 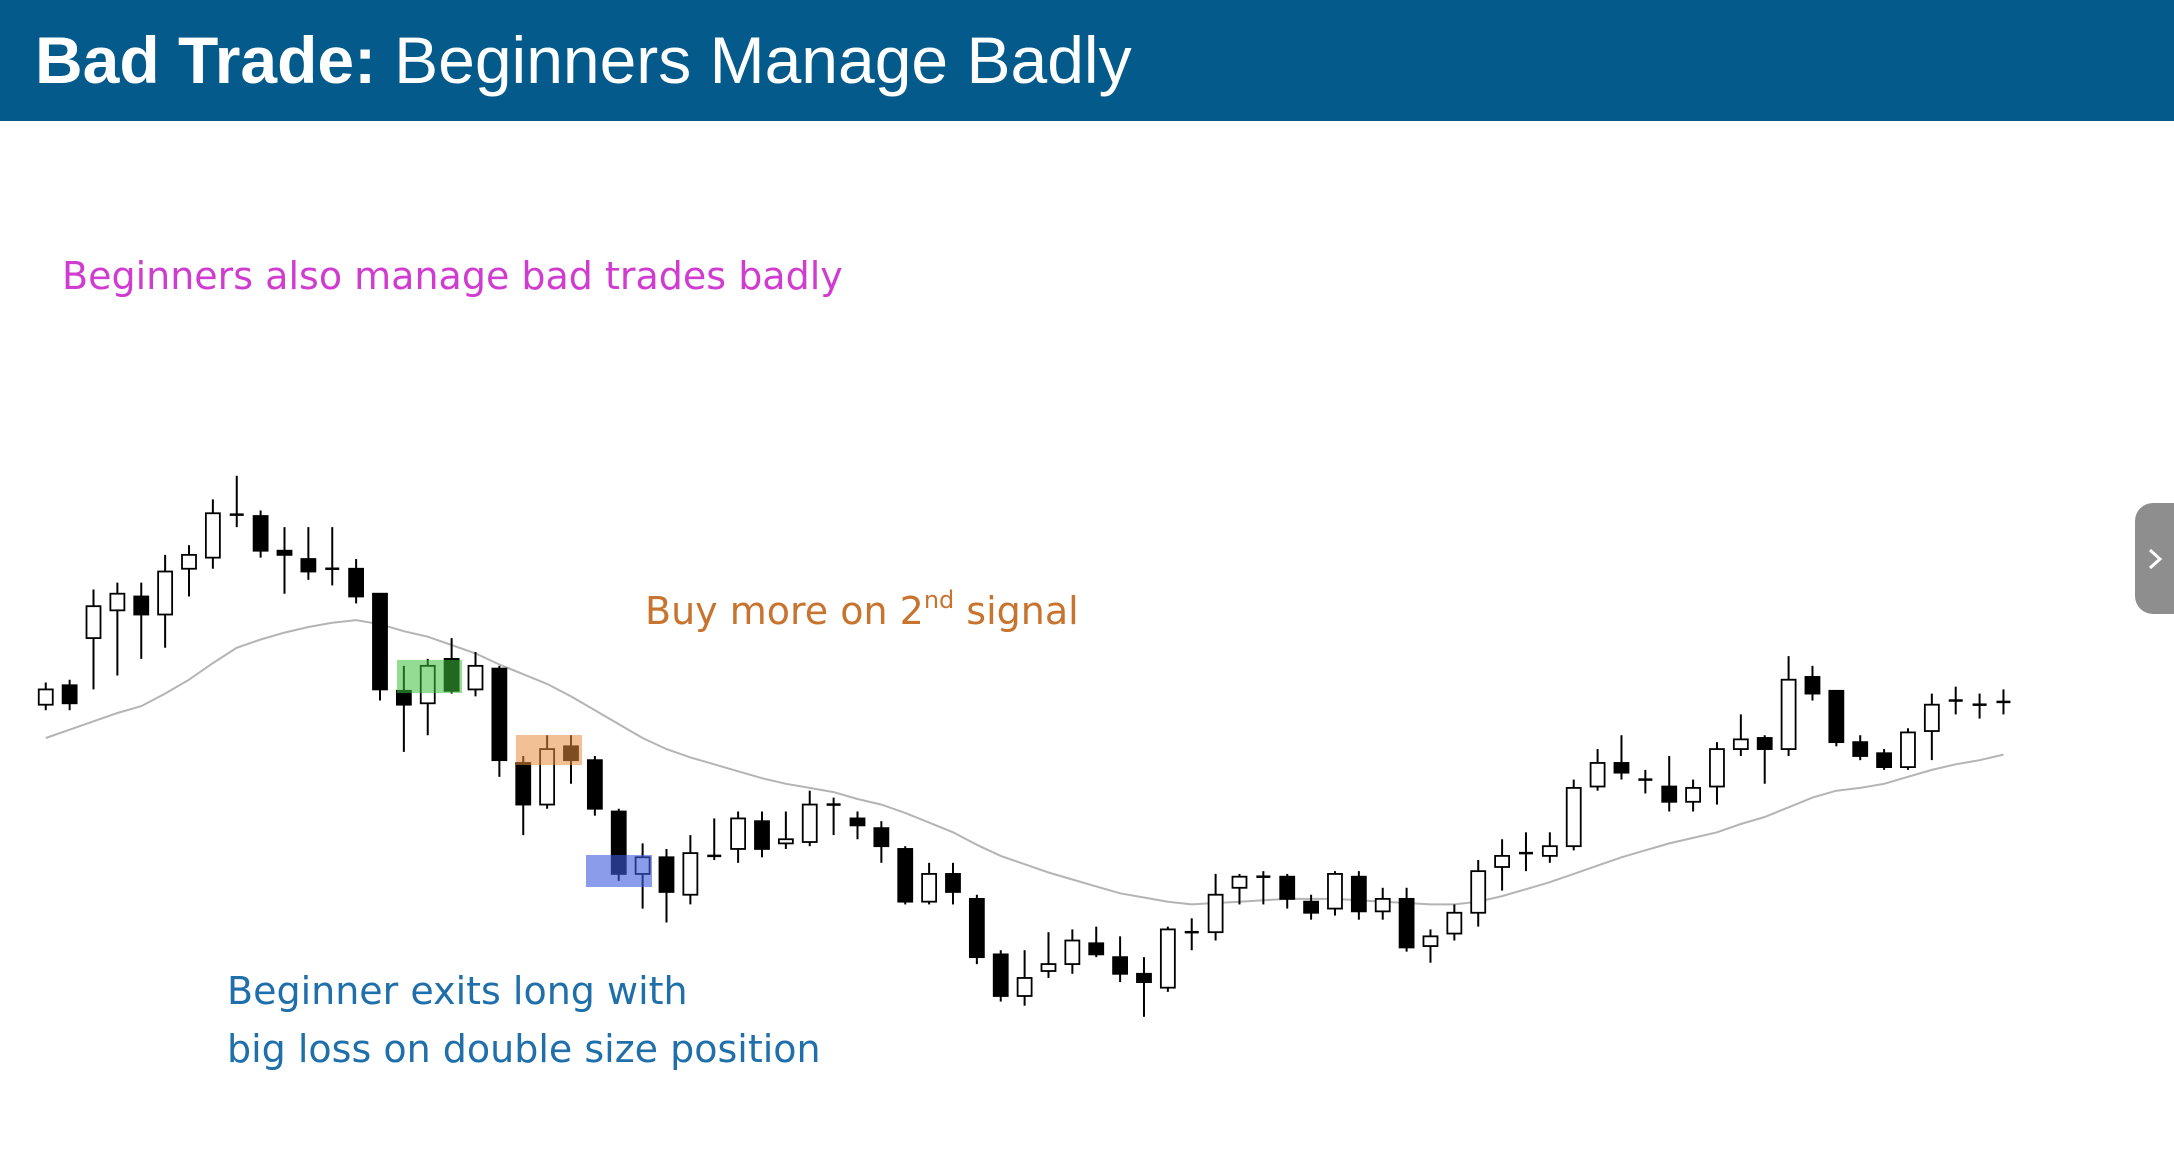 I want to click on next-slide-button, so click(x=2154, y=558).